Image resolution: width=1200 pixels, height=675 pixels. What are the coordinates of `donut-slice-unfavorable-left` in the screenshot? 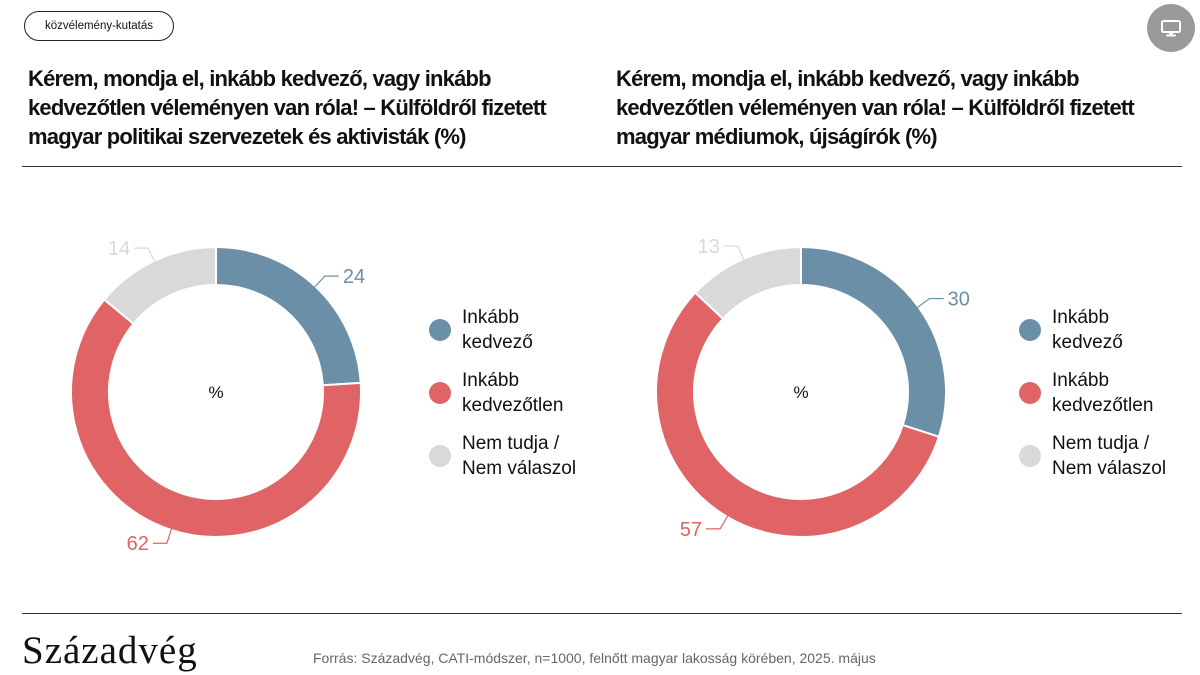 It's located at (216, 418).